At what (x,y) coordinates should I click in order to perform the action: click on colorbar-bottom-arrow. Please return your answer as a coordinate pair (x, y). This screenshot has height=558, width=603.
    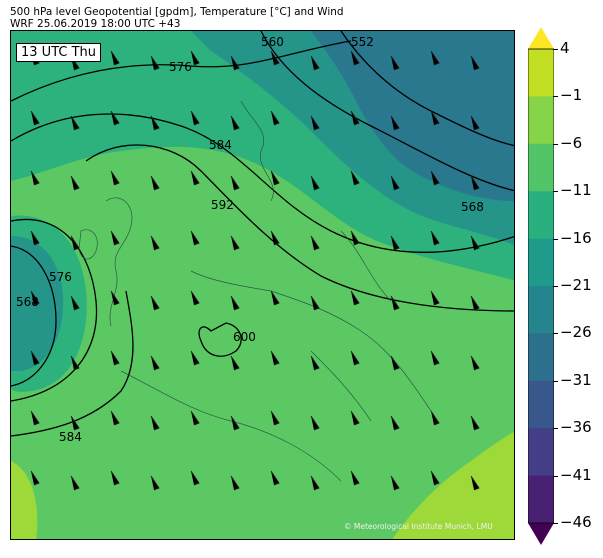
    Looking at the image, I should click on (541, 534).